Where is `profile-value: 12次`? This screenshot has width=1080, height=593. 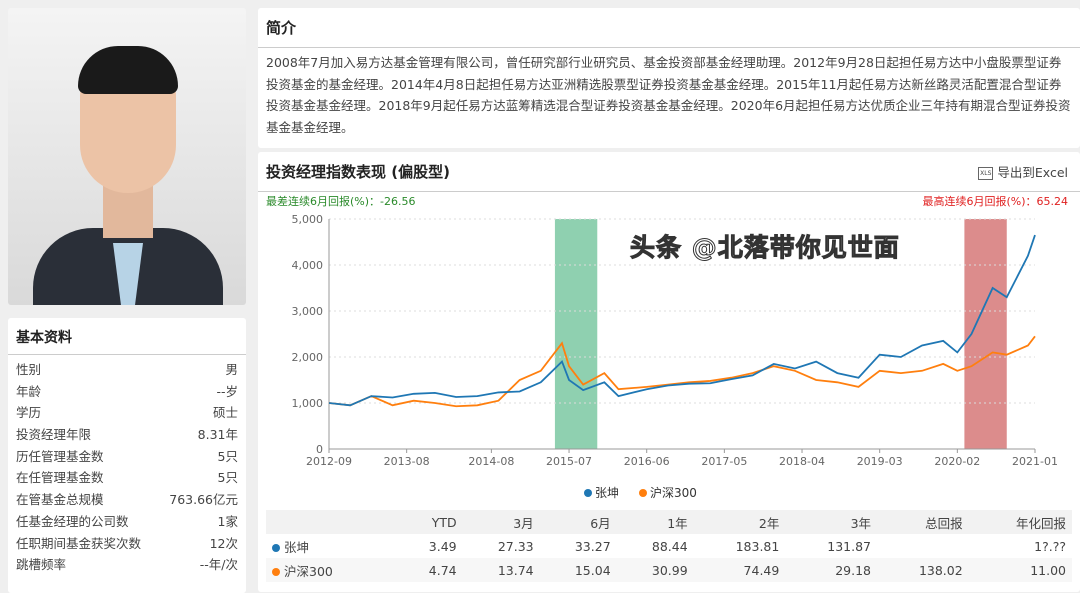
profile-value: 12次 is located at coordinates (223, 543).